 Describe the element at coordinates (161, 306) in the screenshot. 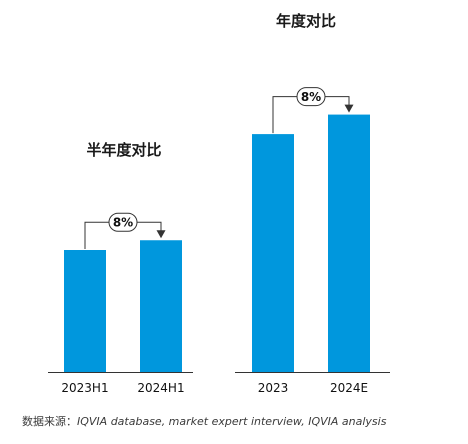

I see `bar-2024H1` at that location.